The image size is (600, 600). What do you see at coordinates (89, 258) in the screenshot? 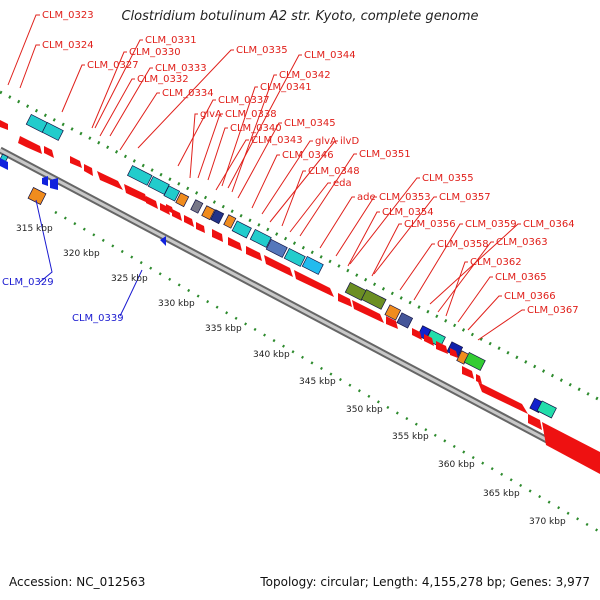
I see `reverse-leaders` at bounding box center [89, 258].